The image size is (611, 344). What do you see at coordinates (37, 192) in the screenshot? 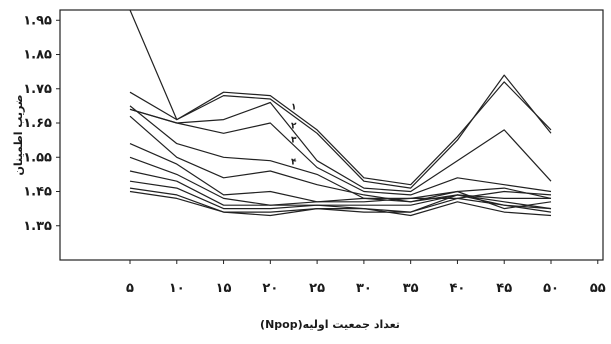
I see `y-tick-label: ۱.۴۵` at bounding box center [37, 192].